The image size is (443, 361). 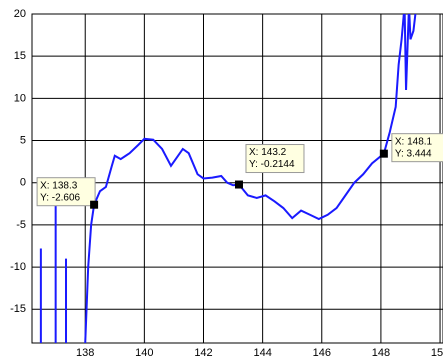 I want to click on x-tick-label: 144, so click(x=262, y=353).